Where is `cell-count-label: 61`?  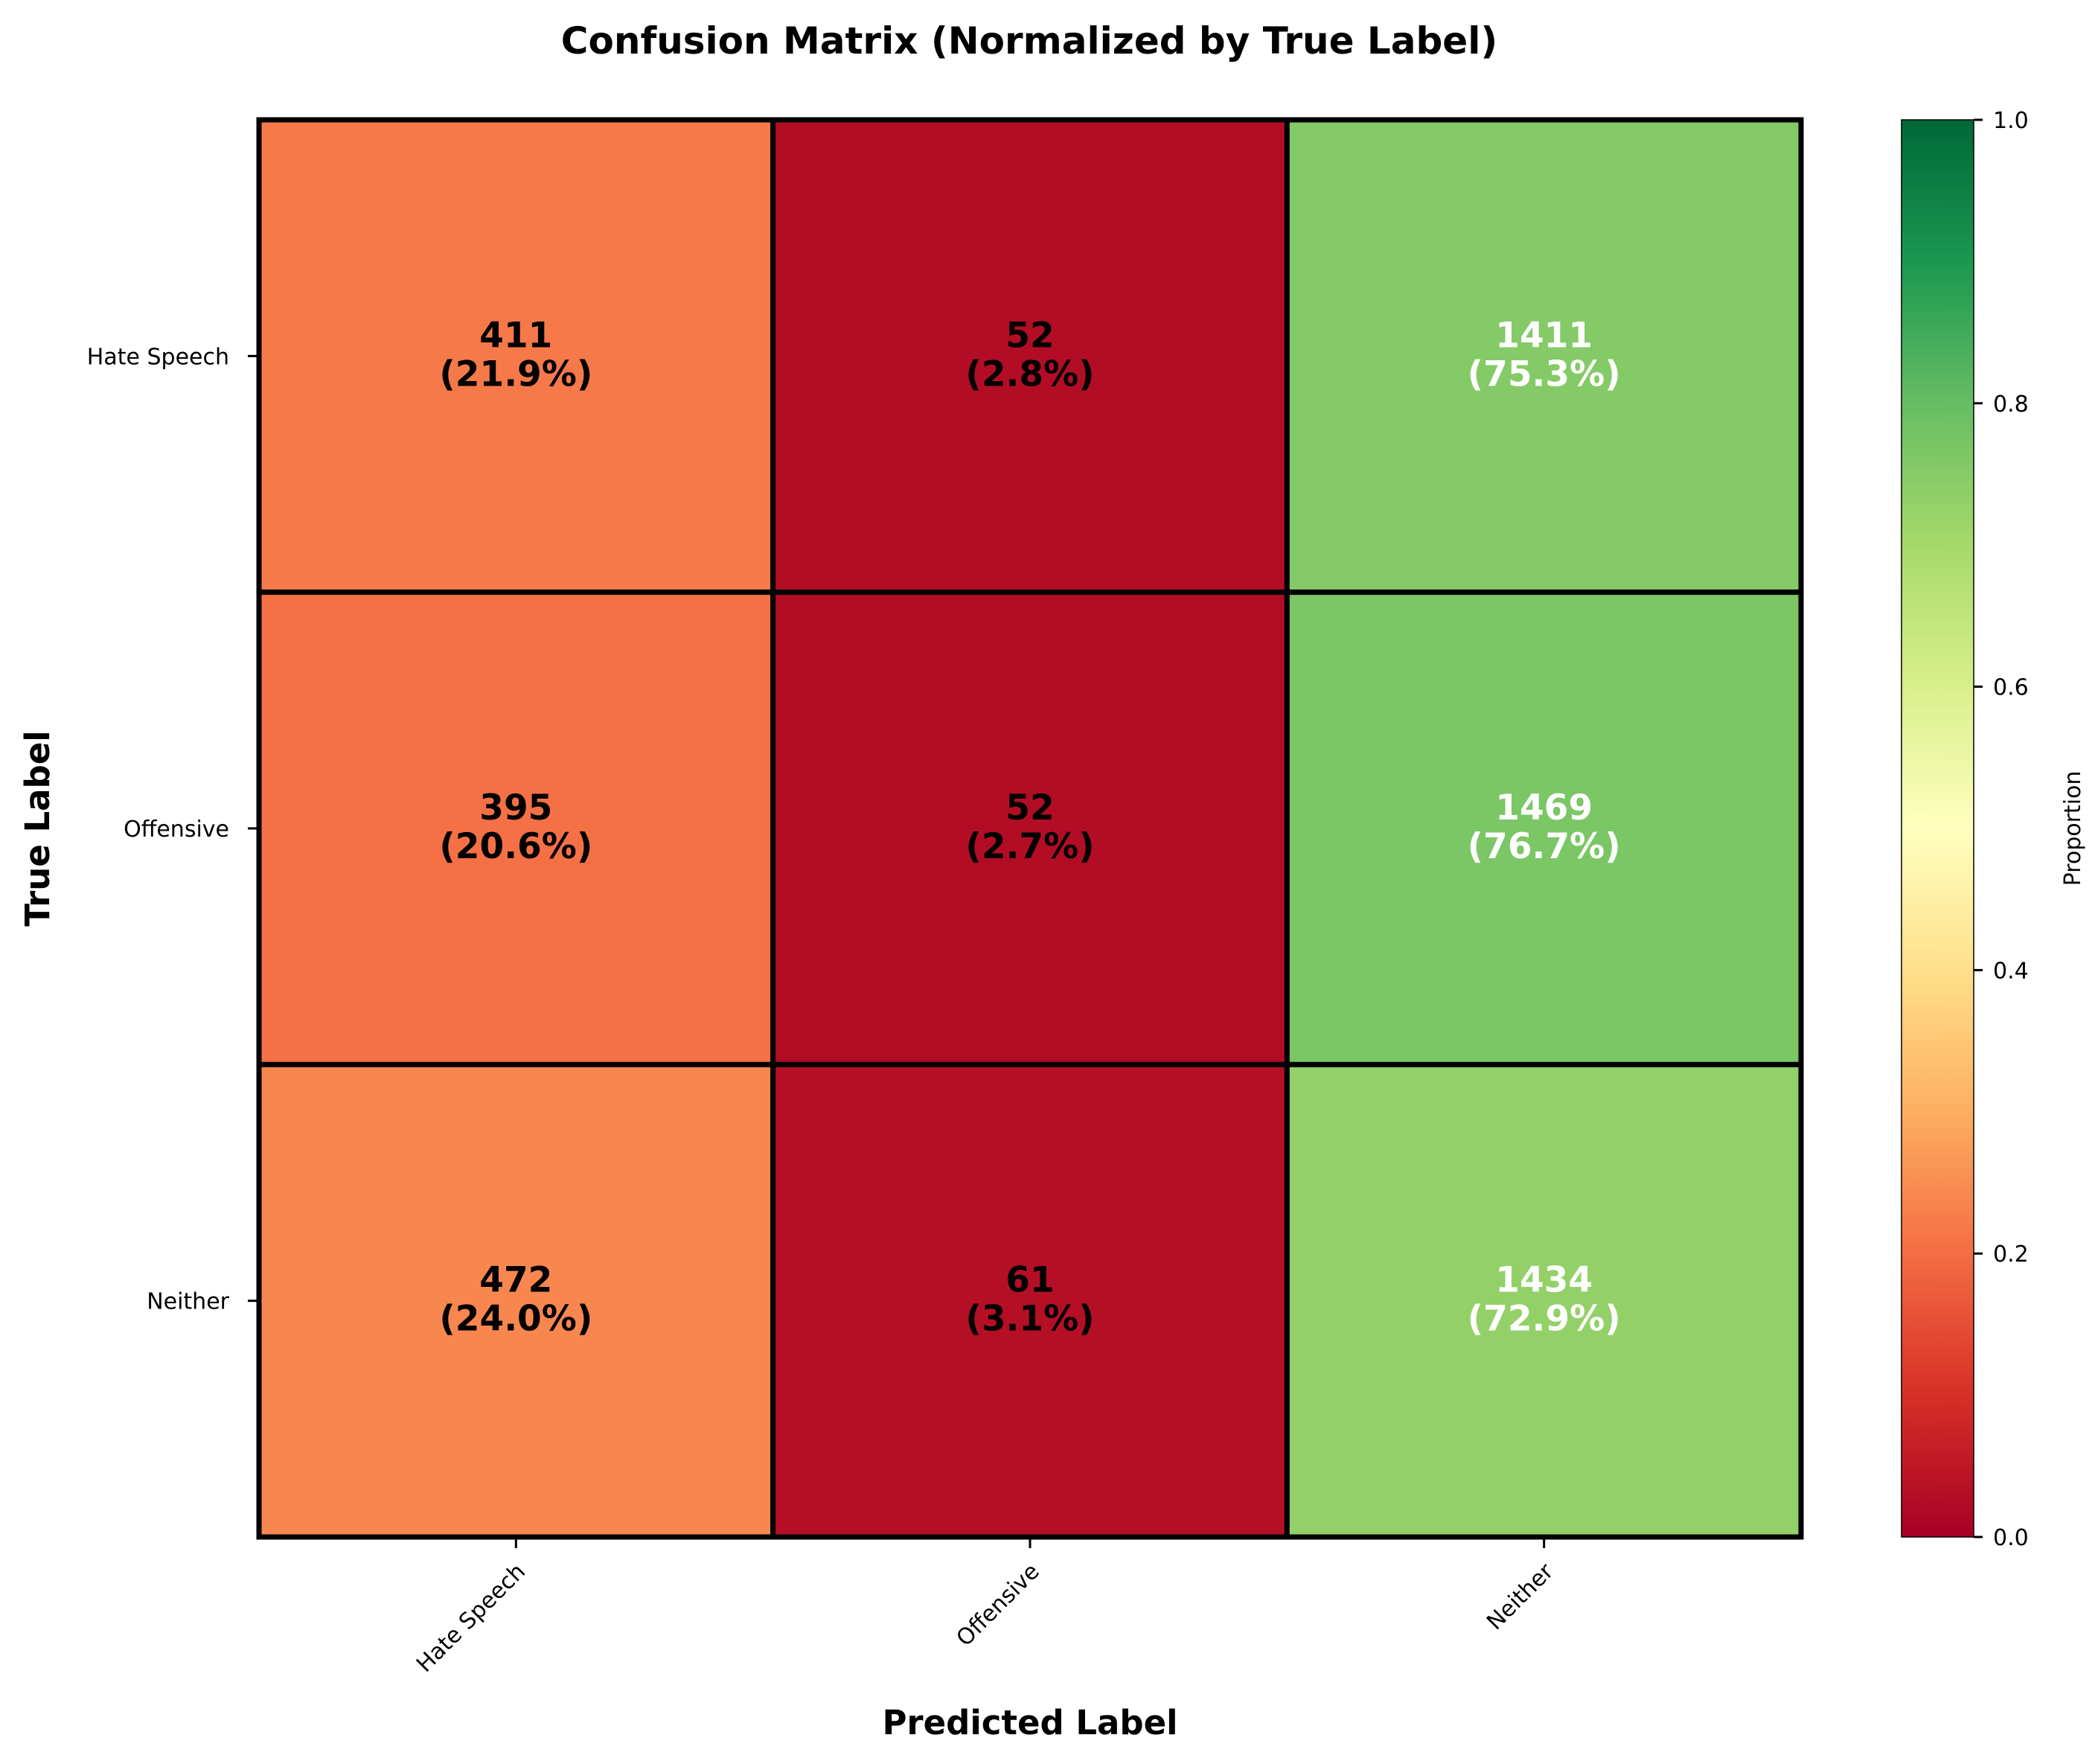 cell-count-label: 61 is located at coordinates (1029, 1280).